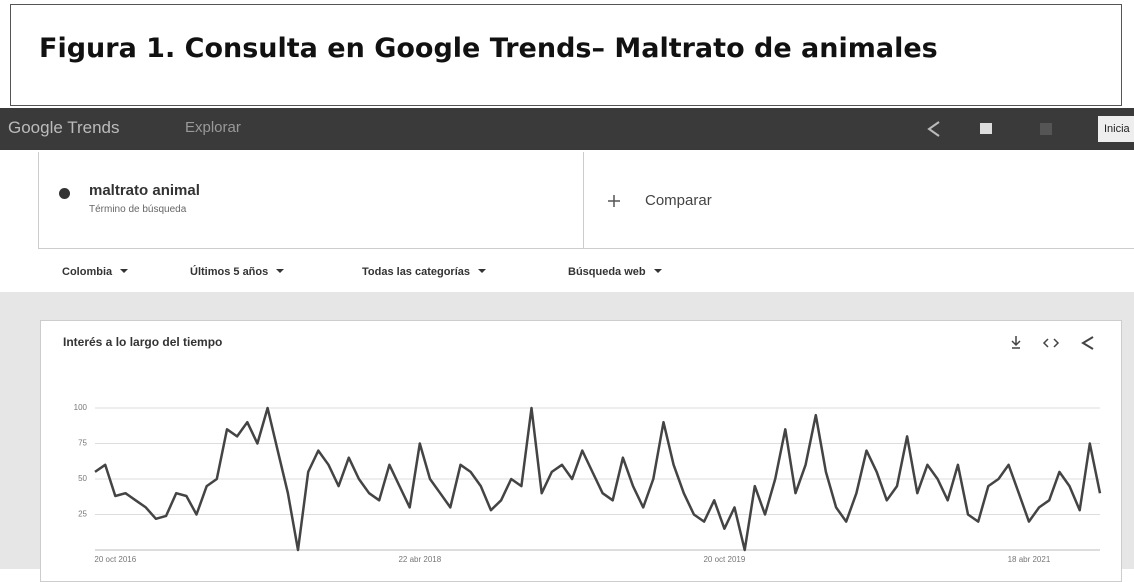  Describe the element at coordinates (82, 478) in the screenshot. I see `y-tick-label: 50` at that location.